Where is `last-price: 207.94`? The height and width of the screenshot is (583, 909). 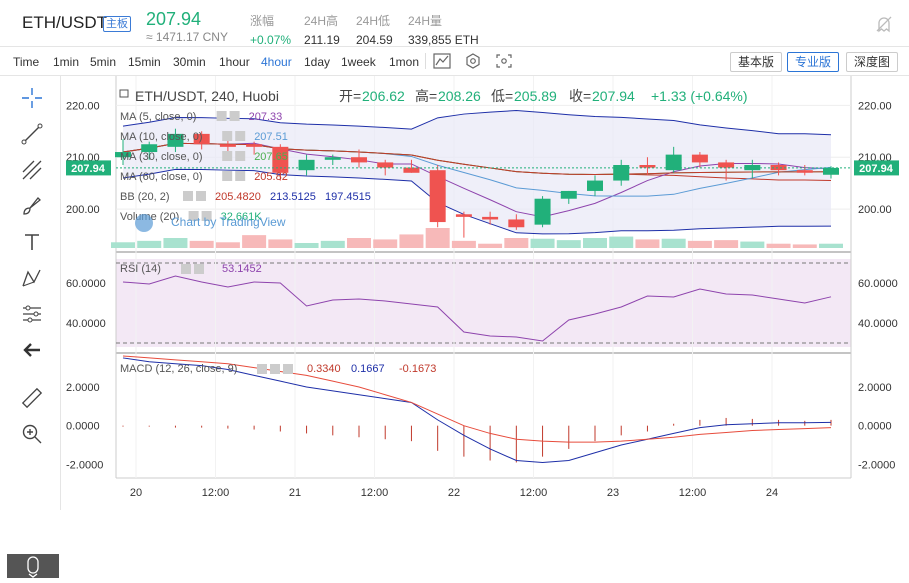 last-price: 207.94 is located at coordinates (174, 19).